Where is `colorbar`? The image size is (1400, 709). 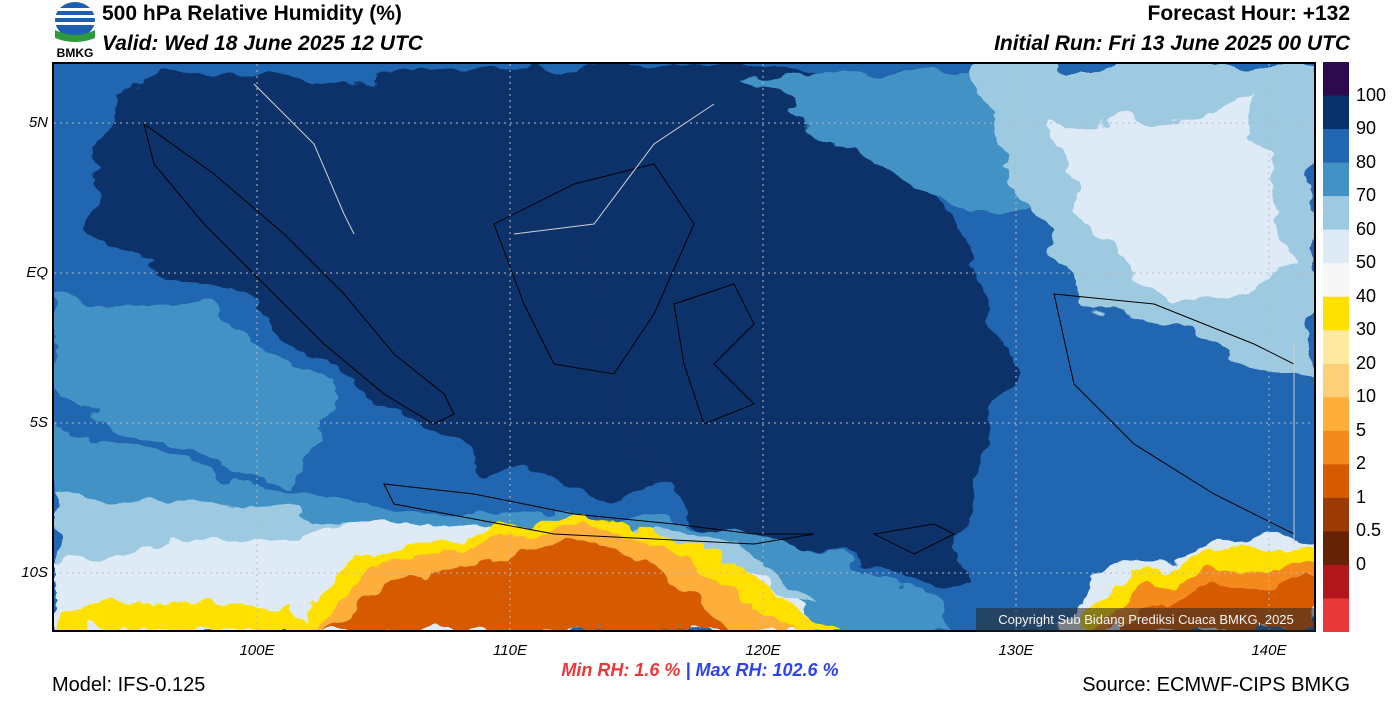
colorbar is located at coordinates (1336, 347).